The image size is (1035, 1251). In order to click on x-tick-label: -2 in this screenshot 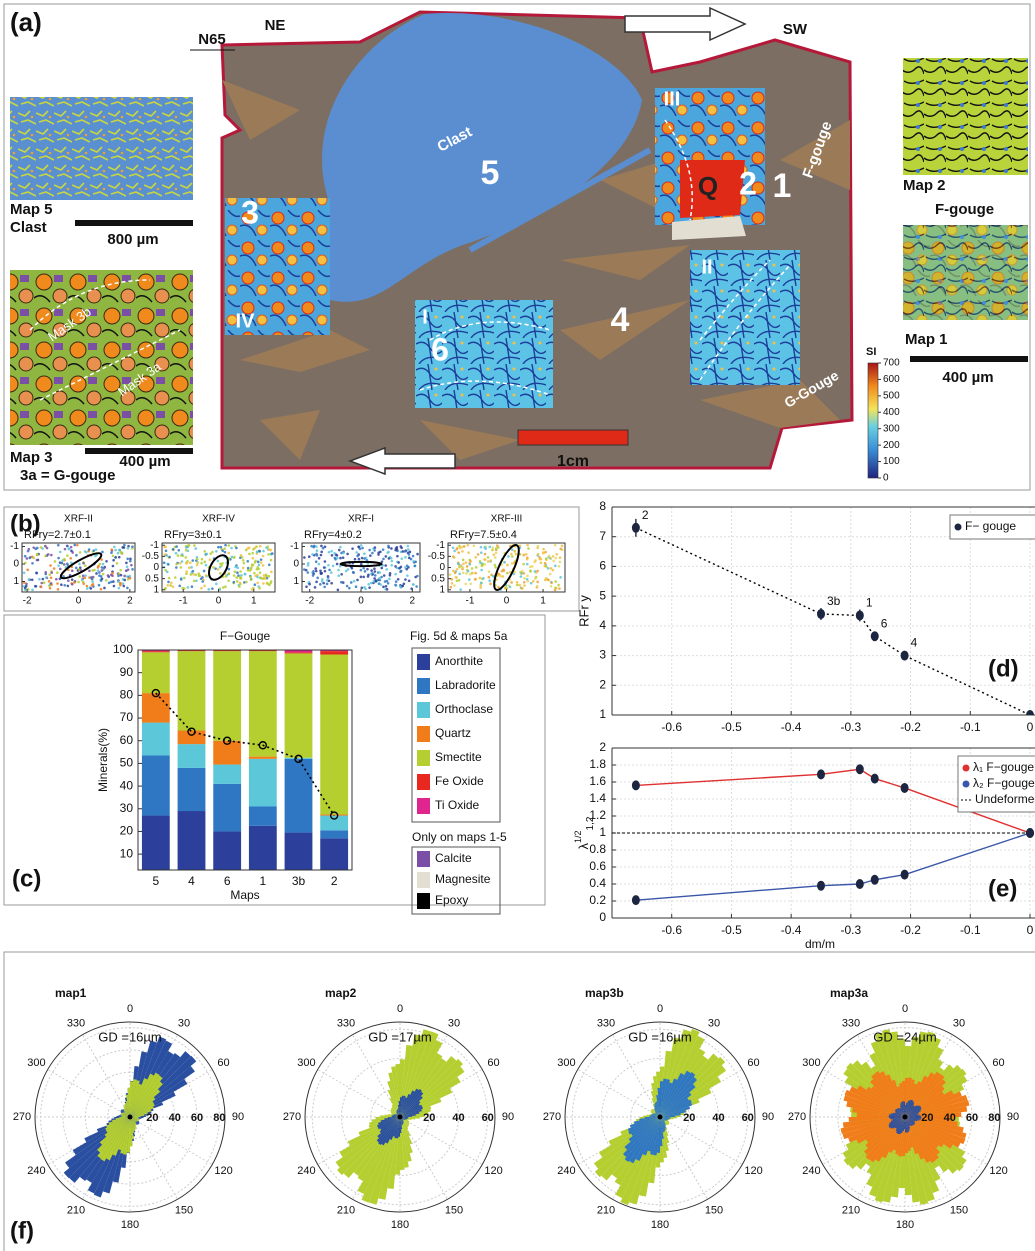, I will do `click(27, 601)`.